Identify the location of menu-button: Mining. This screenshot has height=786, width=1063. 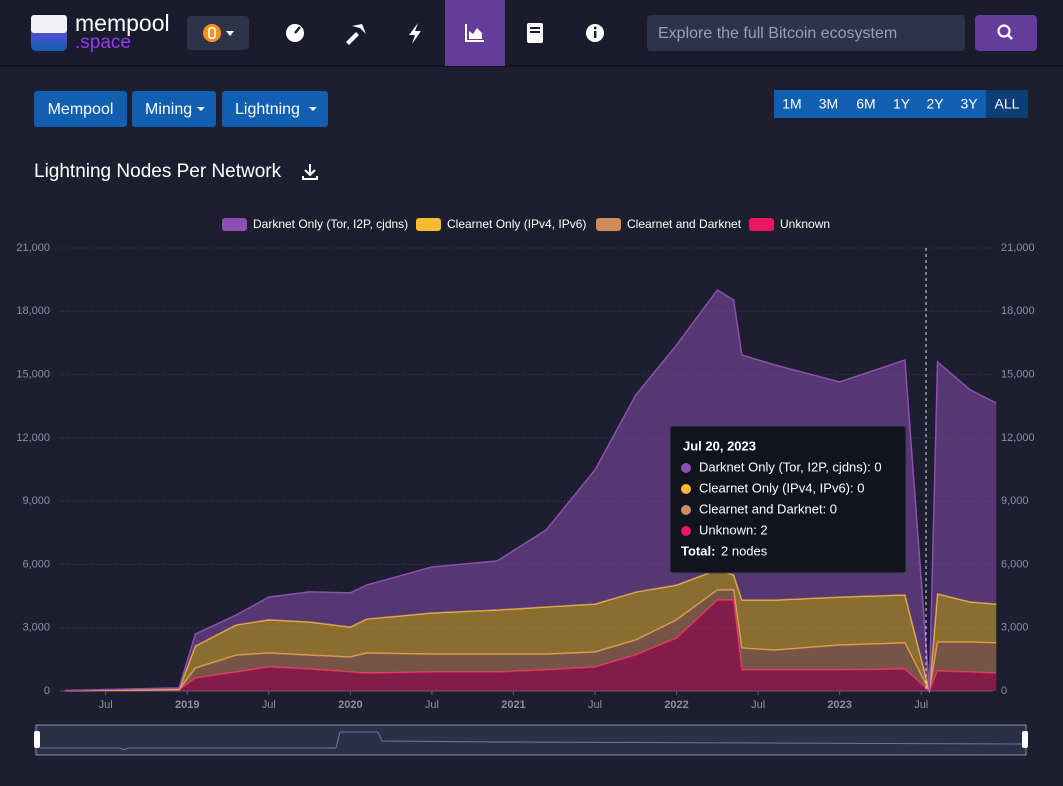
(174, 109).